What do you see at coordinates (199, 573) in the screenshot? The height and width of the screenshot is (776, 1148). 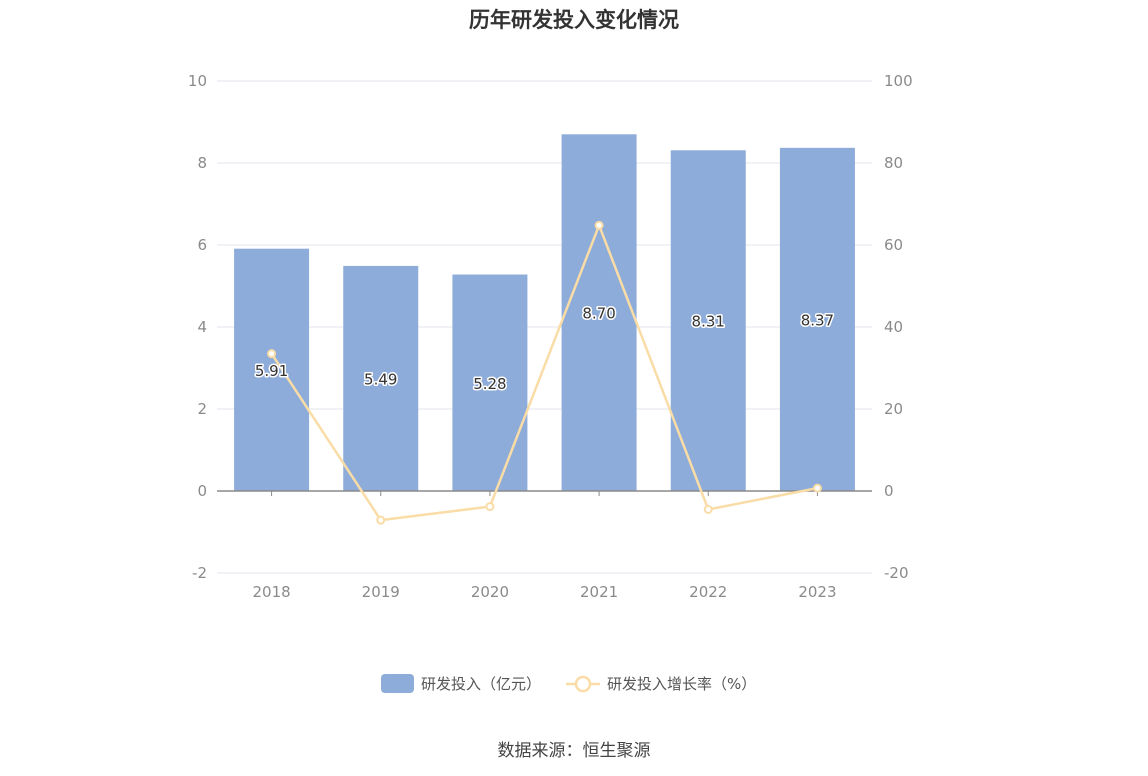 I see `y-left-tick-label: -2` at bounding box center [199, 573].